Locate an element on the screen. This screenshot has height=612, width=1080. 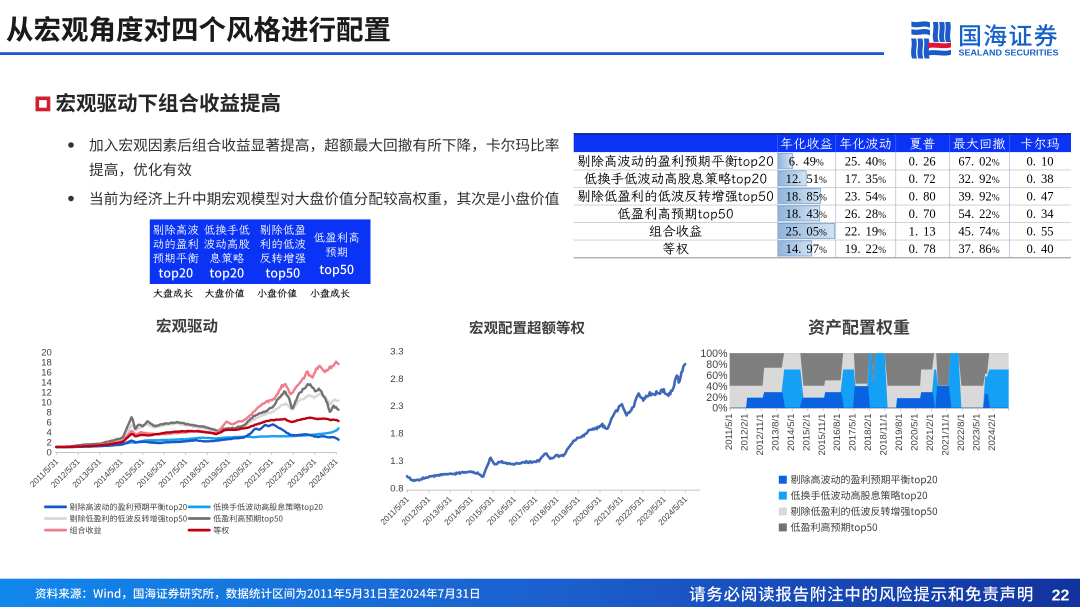
svg-text: 2016/8/1 is located at coordinates (837, 432).